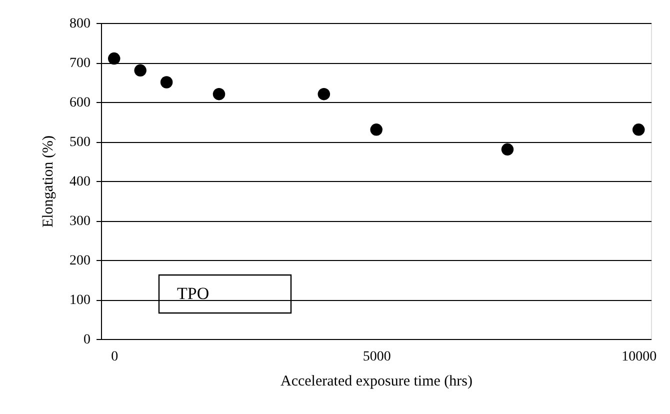  I want to click on y-tick-label: 500, so click(80, 142).